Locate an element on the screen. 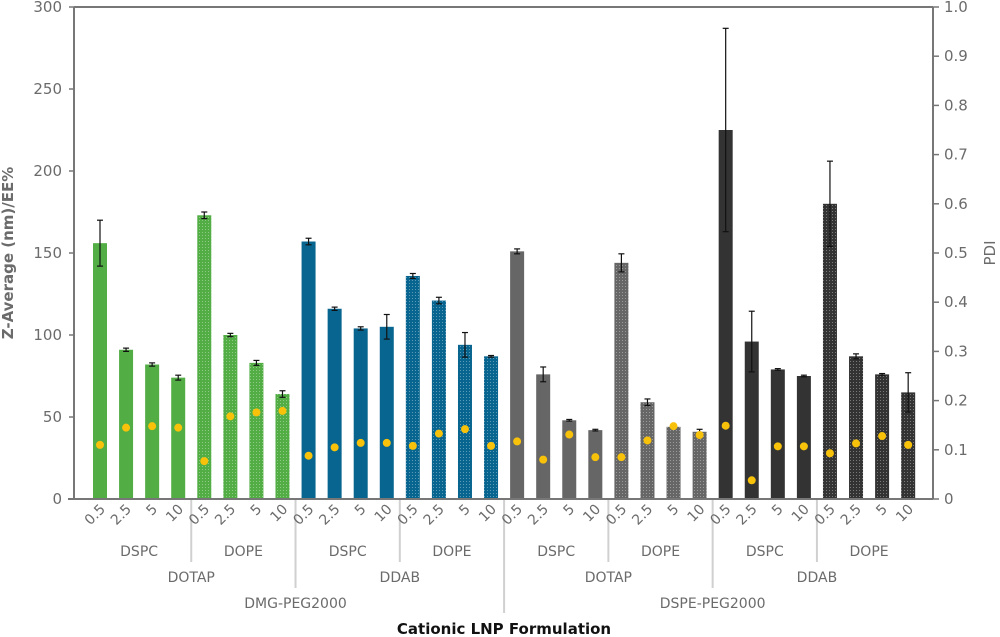  cationic-lipid-label: DOTAP is located at coordinates (608, 578).